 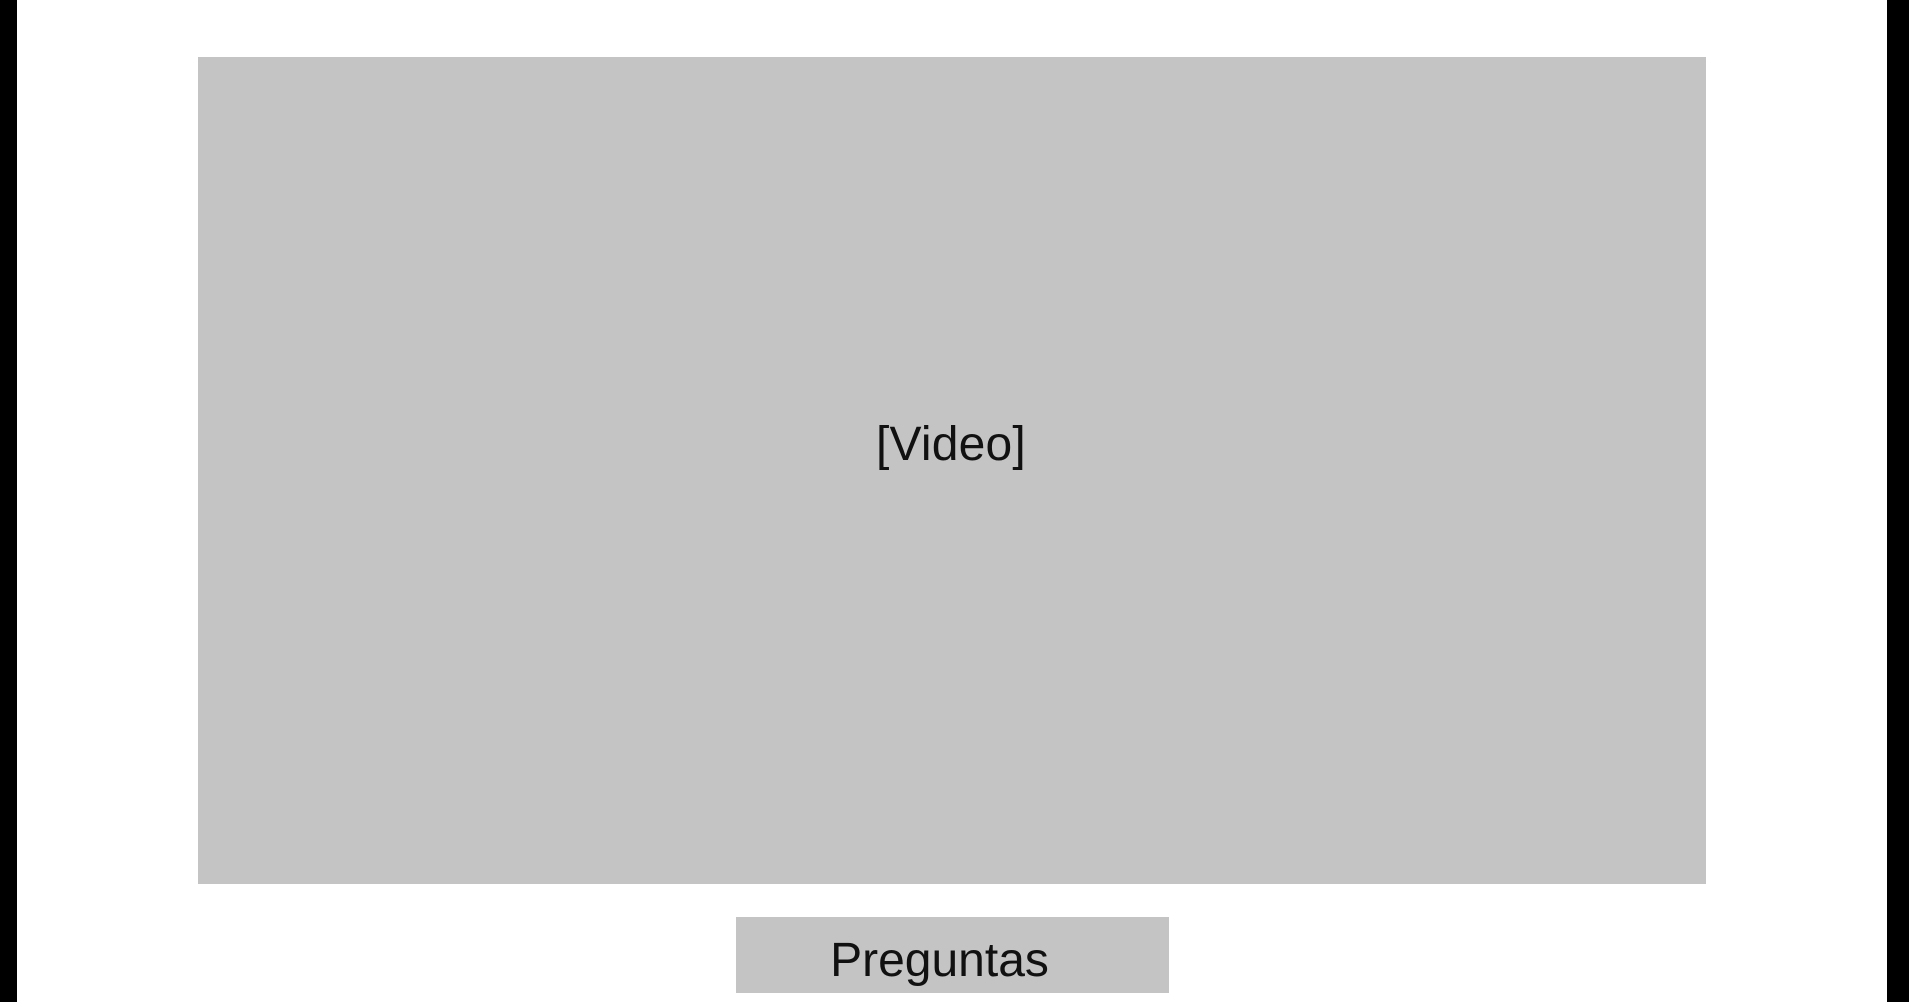 What do you see at coordinates (939, 960) in the screenshot?
I see `questions-button-label: Preguntas` at bounding box center [939, 960].